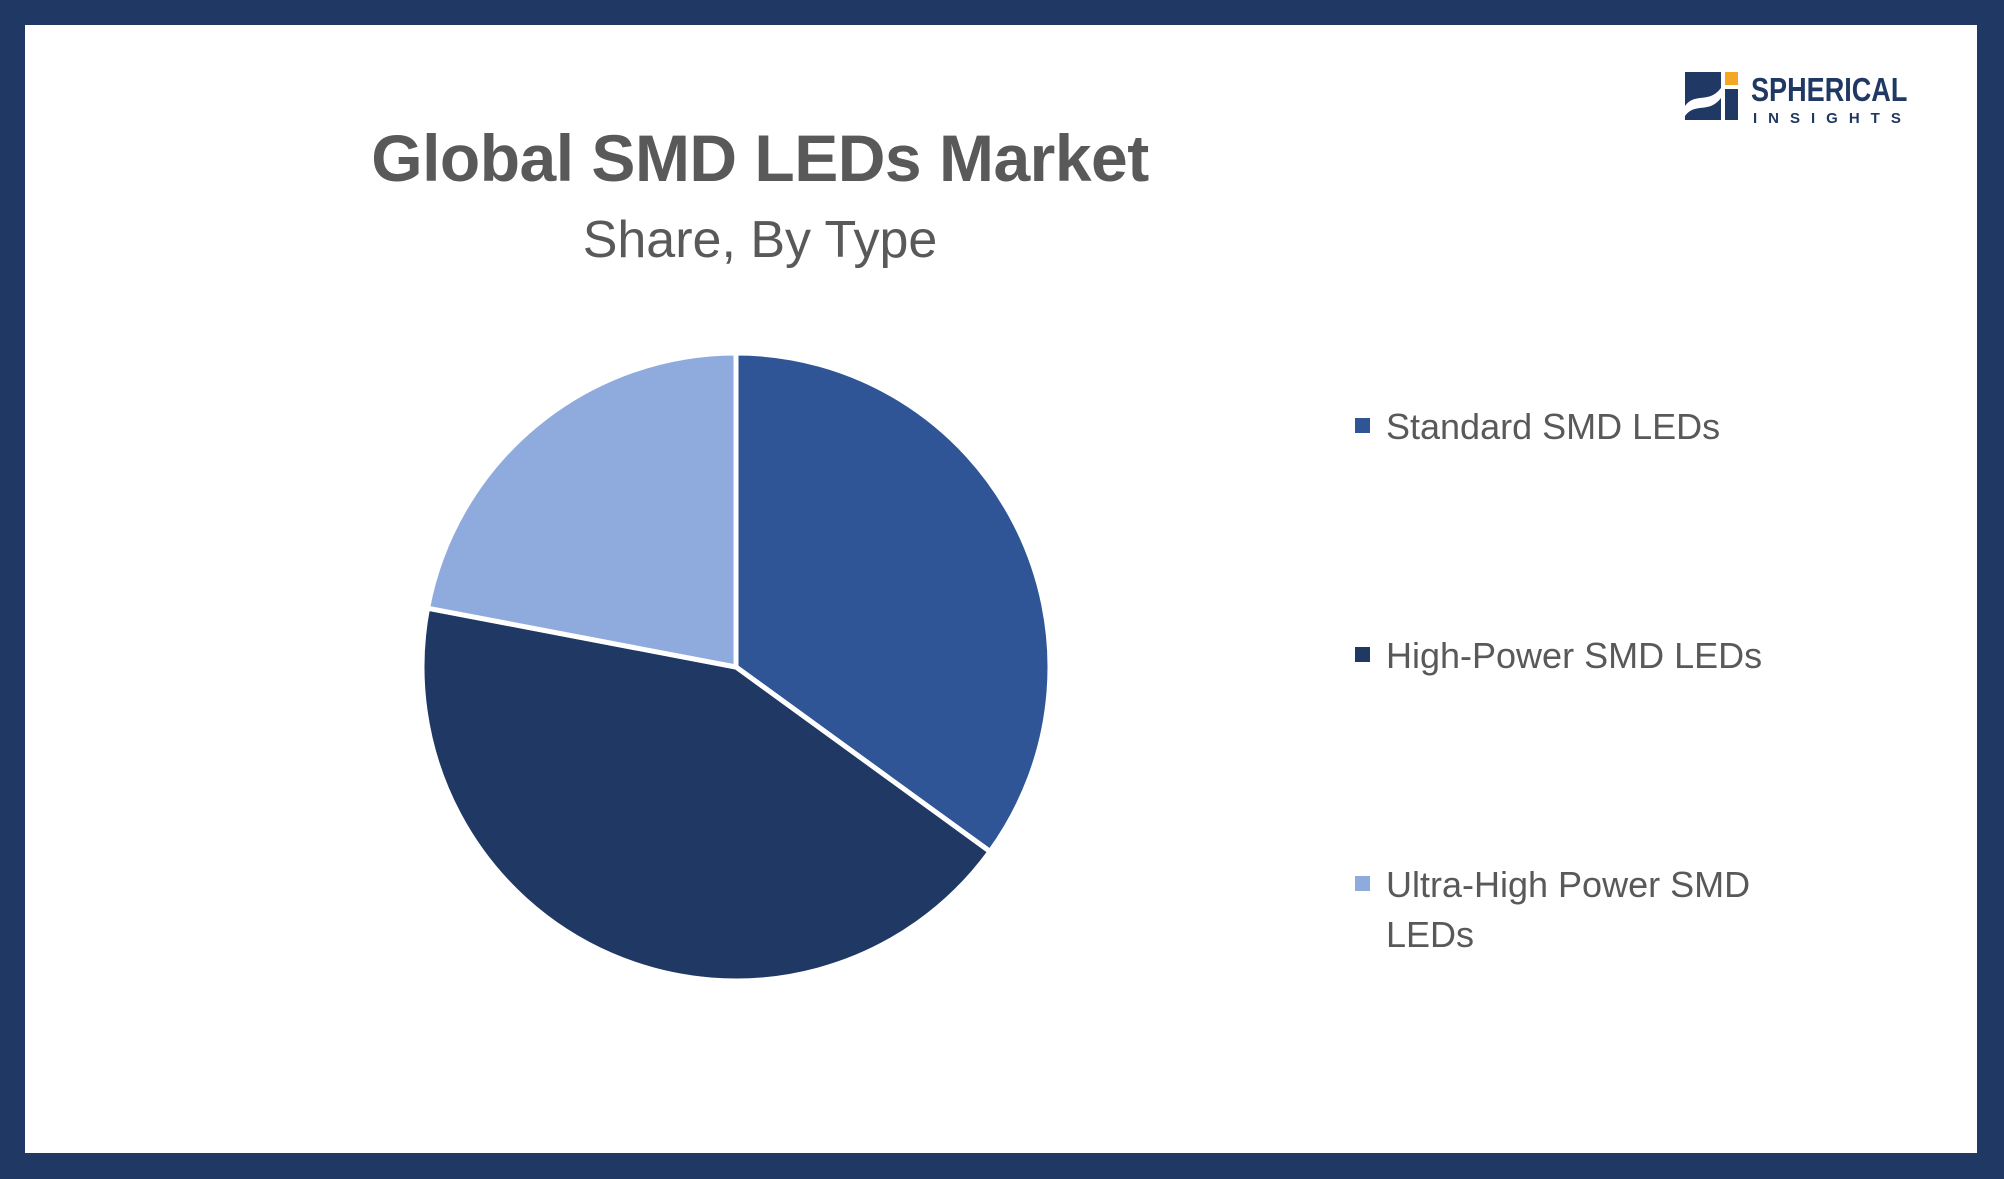 This screenshot has width=2004, height=1179. What do you see at coordinates (760, 240) in the screenshot?
I see `chart-subtitle: Share, By Type` at bounding box center [760, 240].